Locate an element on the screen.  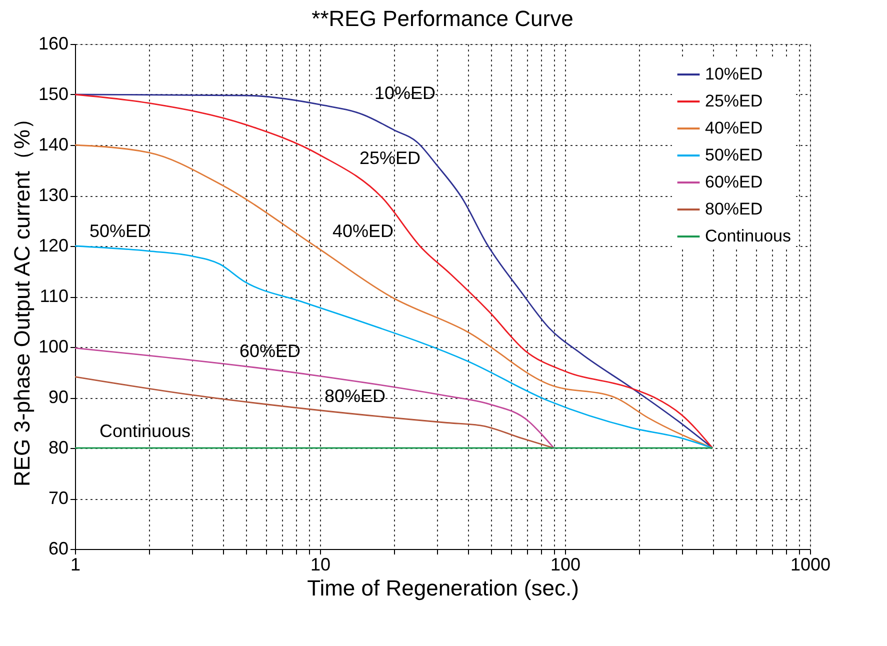
y-tick-label: 80 is located at coordinates (58, 448).